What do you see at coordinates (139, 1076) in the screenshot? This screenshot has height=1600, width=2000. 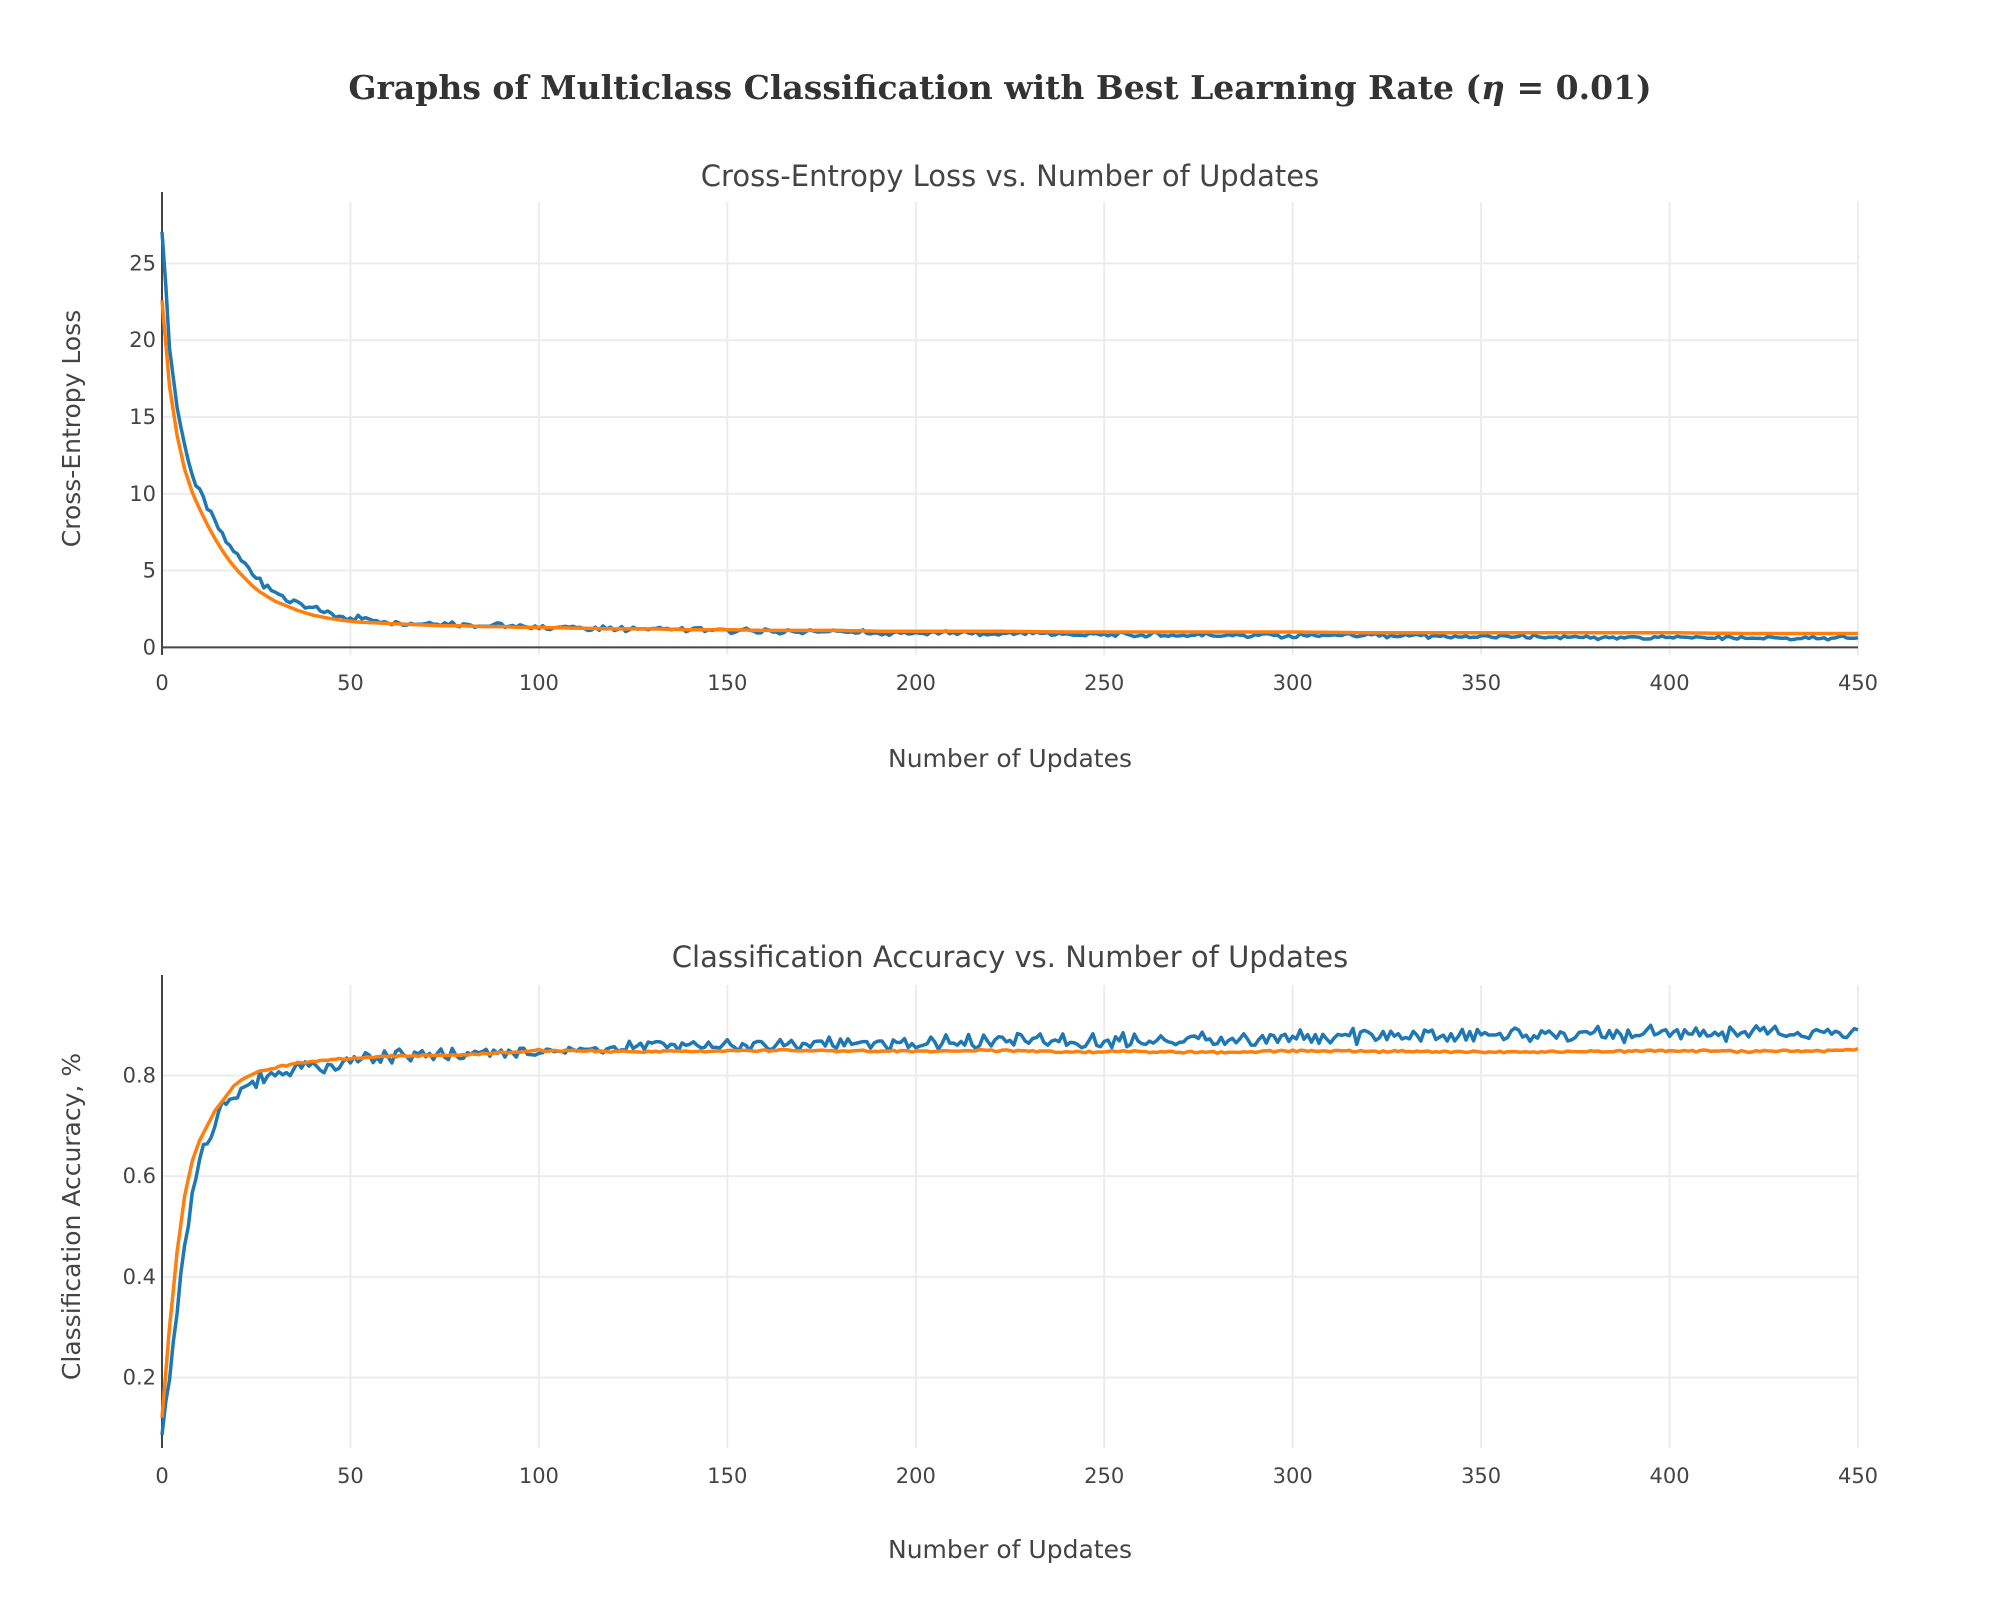 I see `y-tick-label: 0.8` at bounding box center [139, 1076].